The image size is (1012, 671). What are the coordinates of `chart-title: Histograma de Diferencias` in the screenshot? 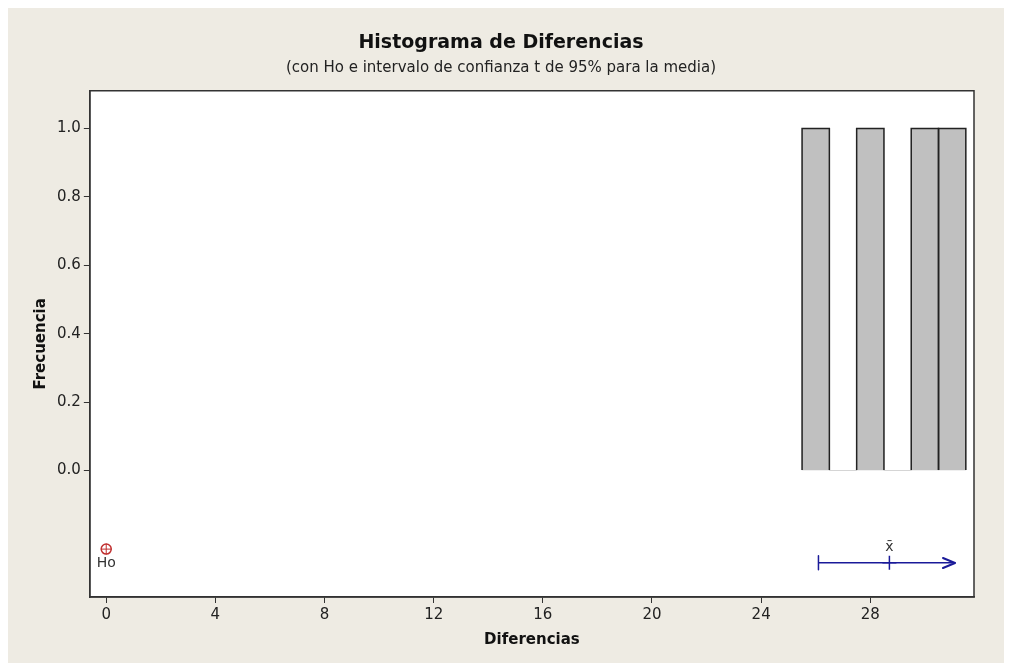 It's located at (501, 41).